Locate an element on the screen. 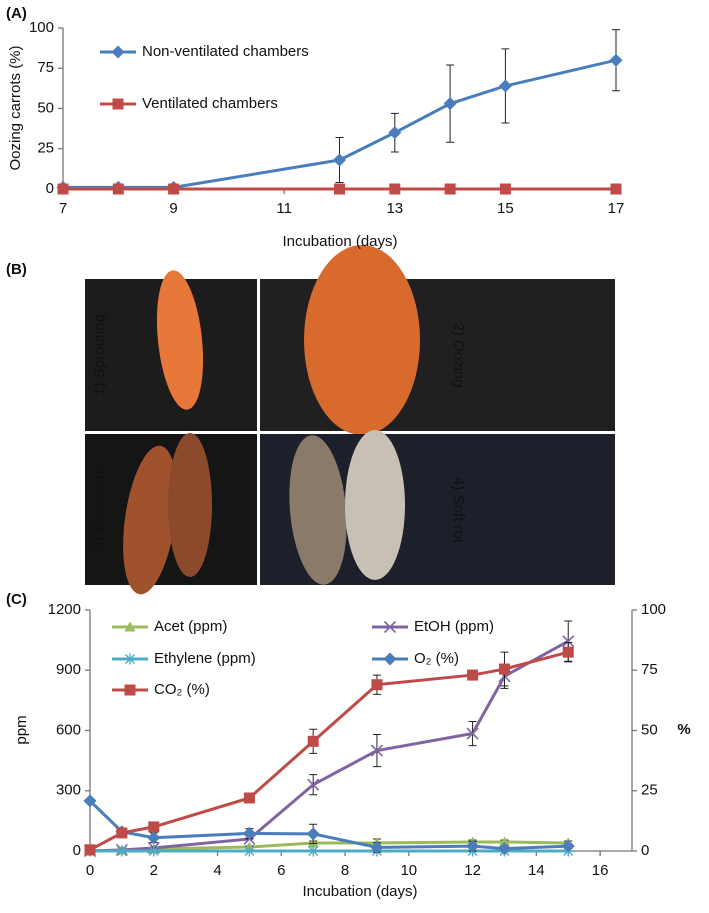 This screenshot has width=709, height=913. y-tick-label: 300 is located at coordinates (68, 790).